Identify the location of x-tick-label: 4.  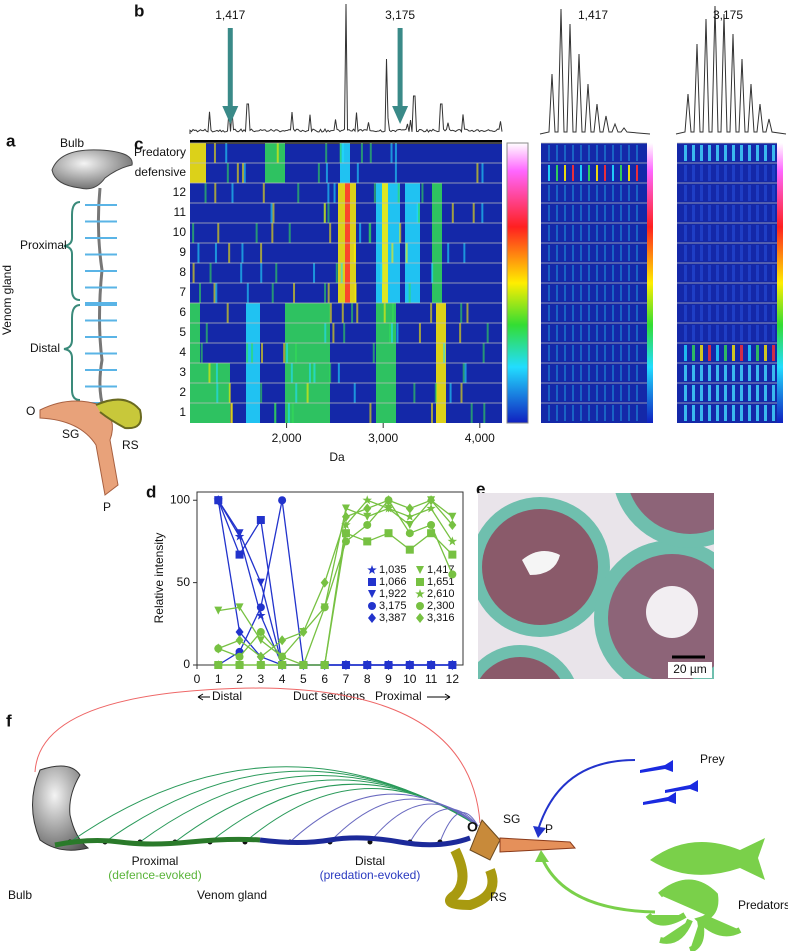
(282, 679).